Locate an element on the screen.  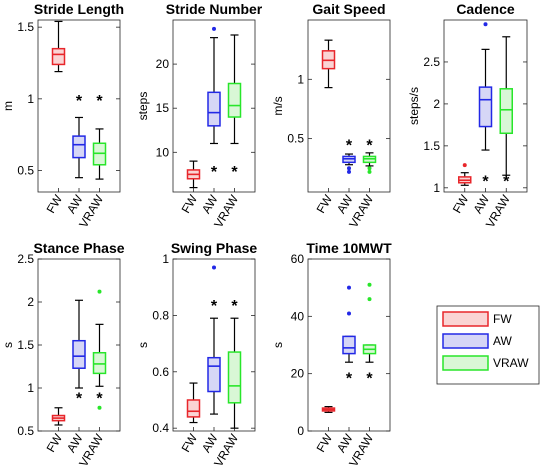
legend-label: VRAW is located at coordinates (511, 363).